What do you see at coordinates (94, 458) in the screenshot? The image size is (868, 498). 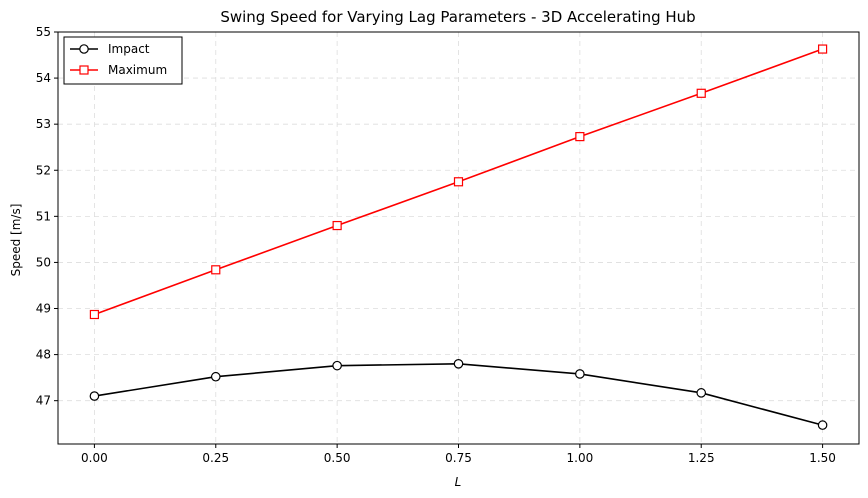 I see `x-tick-label: 0.00` at bounding box center [94, 458].